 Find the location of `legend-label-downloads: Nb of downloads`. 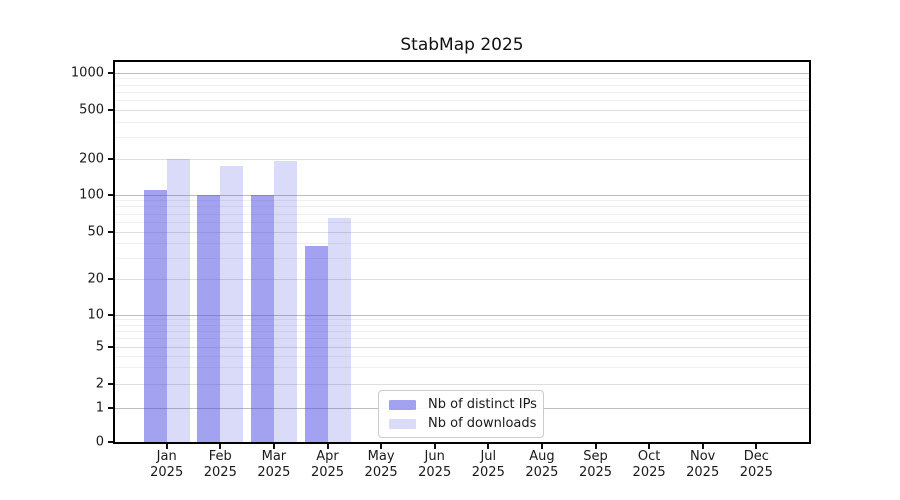

legend-label-downloads: Nb of downloads is located at coordinates (482, 423).